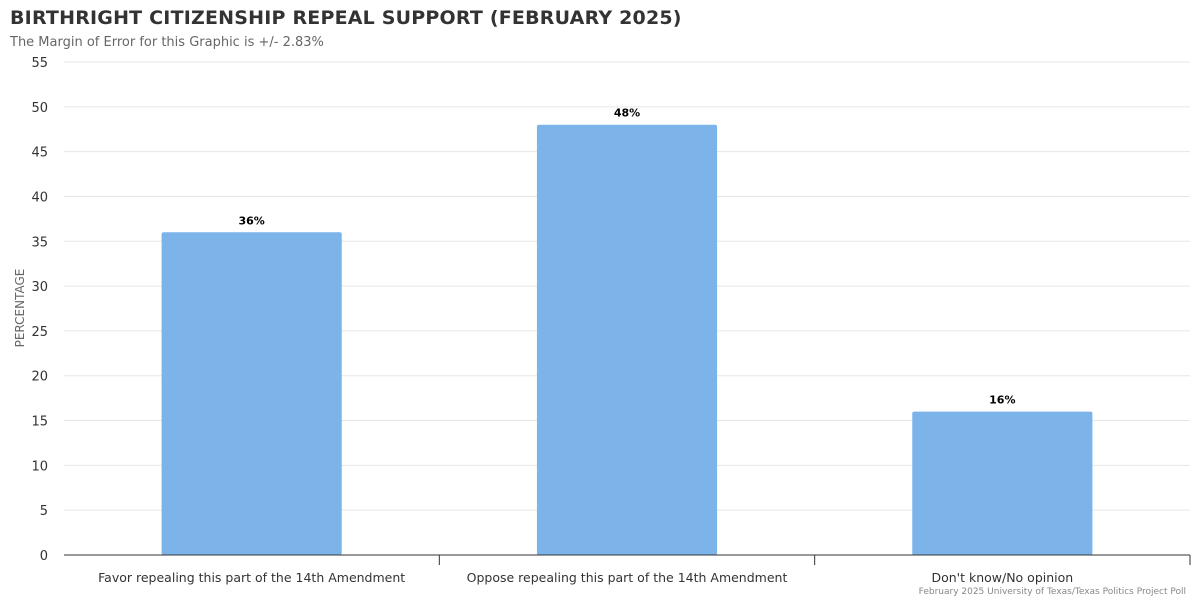 The width and height of the screenshot is (1200, 600). What do you see at coordinates (39, 377) in the screenshot?
I see `y-tick-label: 20` at bounding box center [39, 377].